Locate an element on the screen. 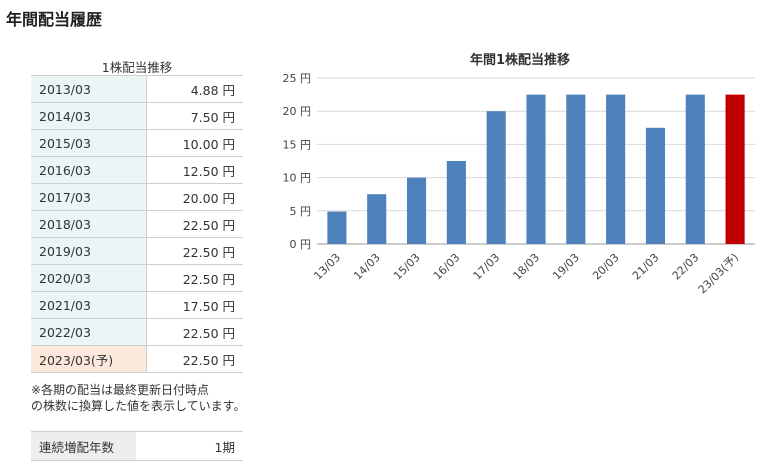 This screenshot has width=765, height=467. amount-cell: 20.00 円 is located at coordinates (194, 197).